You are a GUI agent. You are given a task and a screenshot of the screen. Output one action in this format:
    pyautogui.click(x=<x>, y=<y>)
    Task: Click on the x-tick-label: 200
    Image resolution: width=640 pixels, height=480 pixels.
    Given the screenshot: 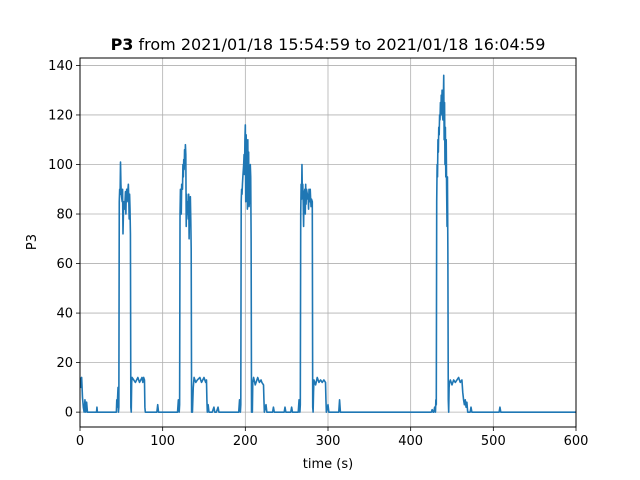 What is the action you would take?
    pyautogui.click(x=245, y=441)
    